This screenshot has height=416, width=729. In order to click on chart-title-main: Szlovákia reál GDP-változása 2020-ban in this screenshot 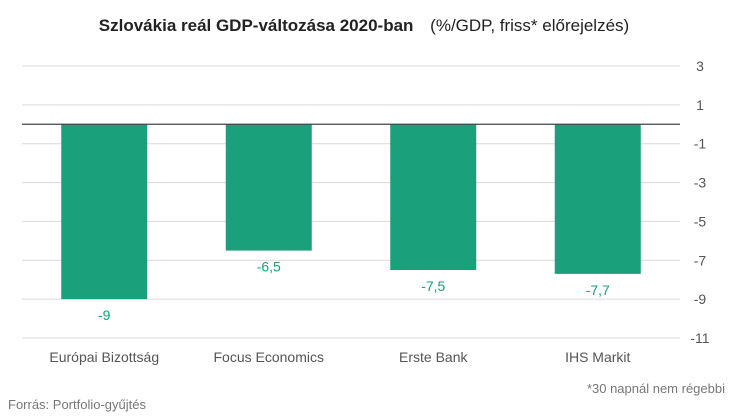, I will do `click(256, 25)`.